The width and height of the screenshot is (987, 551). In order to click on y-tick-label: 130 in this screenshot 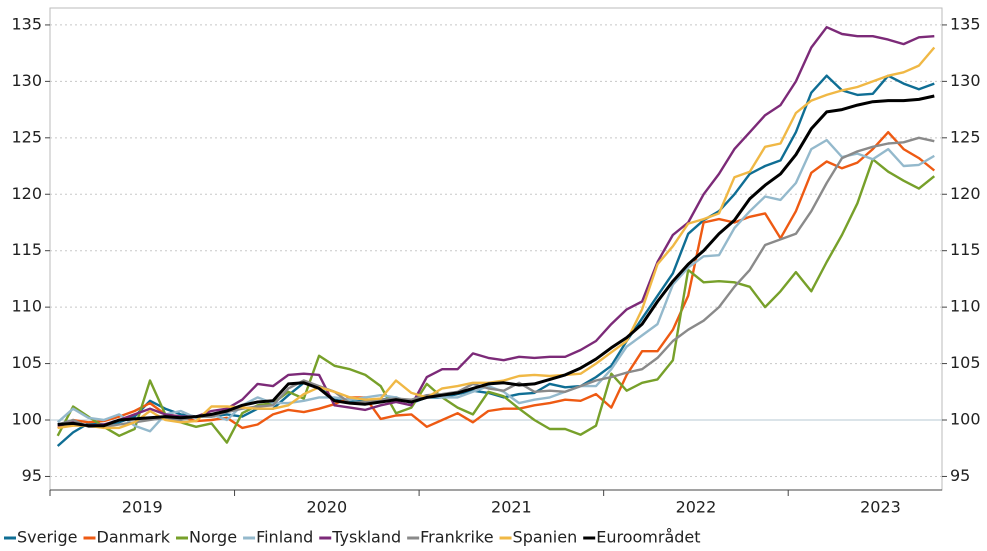, I will do `click(26, 80)`.